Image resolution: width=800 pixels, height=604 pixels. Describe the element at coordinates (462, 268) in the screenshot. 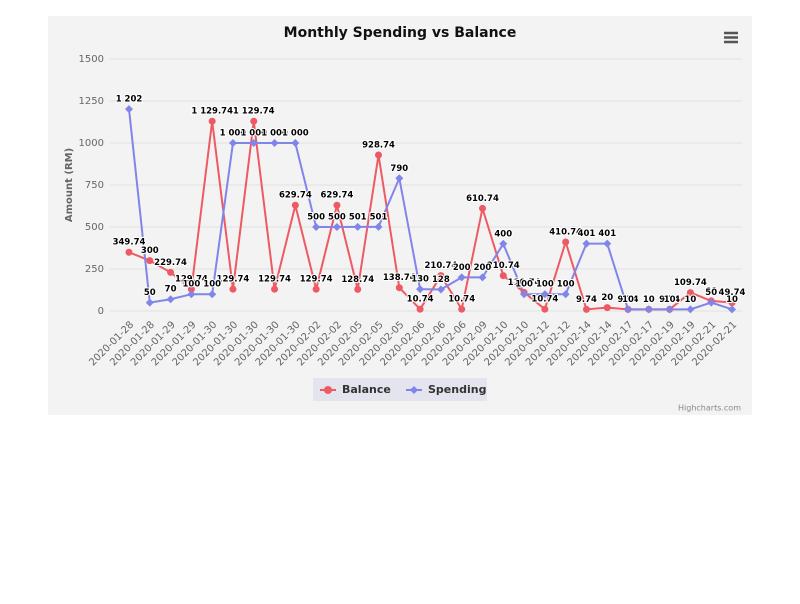

I see `data-label: 200` at that location.